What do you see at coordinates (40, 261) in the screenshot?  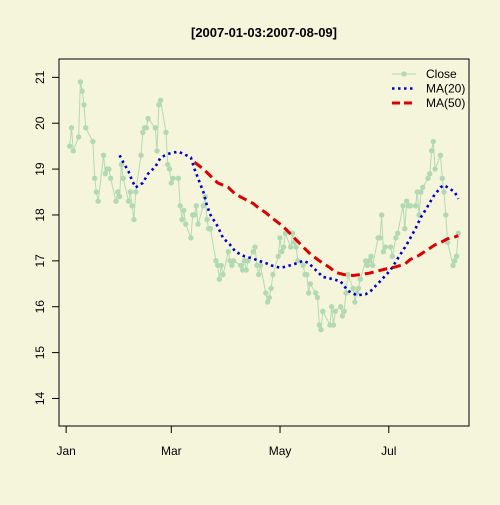 I see `y-tick-label: 17` at bounding box center [40, 261].